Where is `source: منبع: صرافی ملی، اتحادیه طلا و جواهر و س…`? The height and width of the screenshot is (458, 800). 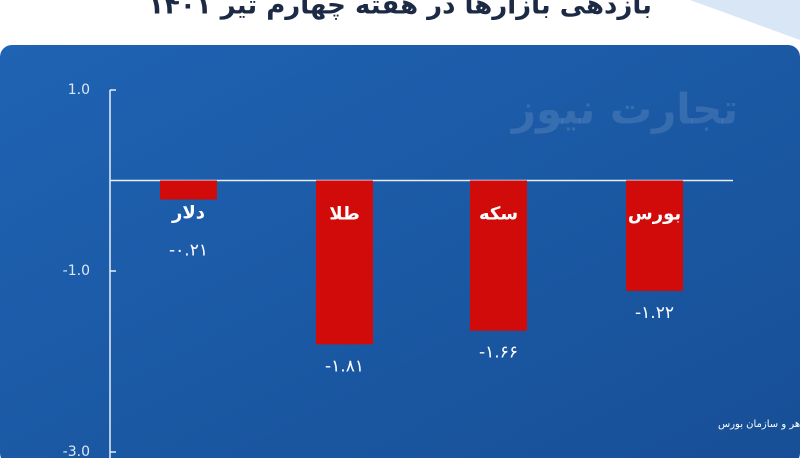
source: منبع: صرافی ملی، اتحادیه طلا و جواهر و س… is located at coordinates (759, 424).